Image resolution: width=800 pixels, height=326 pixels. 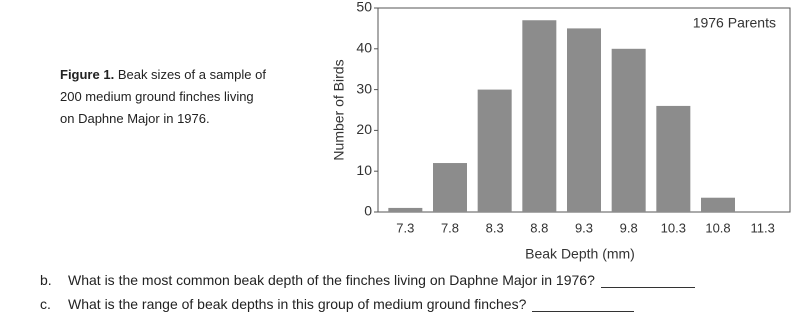 What do you see at coordinates (191, 74) in the screenshot?
I see `caption-line: Beak sizes of a sample of` at bounding box center [191, 74].